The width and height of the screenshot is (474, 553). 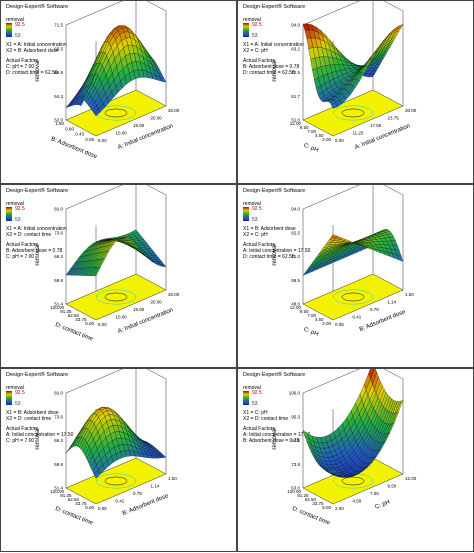 What do you see at coordinates (319, 319) in the screenshot?
I see `y-tick-label: 4.50` at bounding box center [319, 319].